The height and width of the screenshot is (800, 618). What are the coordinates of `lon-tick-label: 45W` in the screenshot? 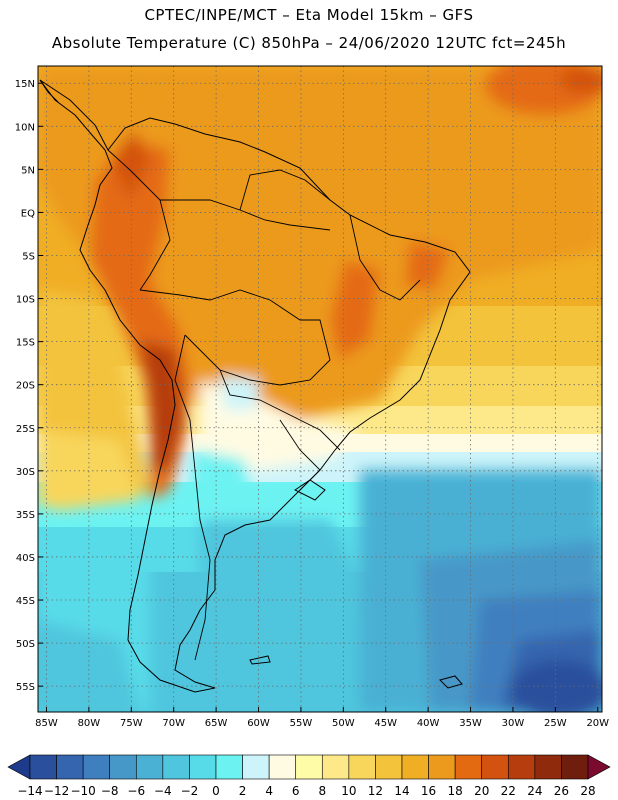 It's located at (385, 723).